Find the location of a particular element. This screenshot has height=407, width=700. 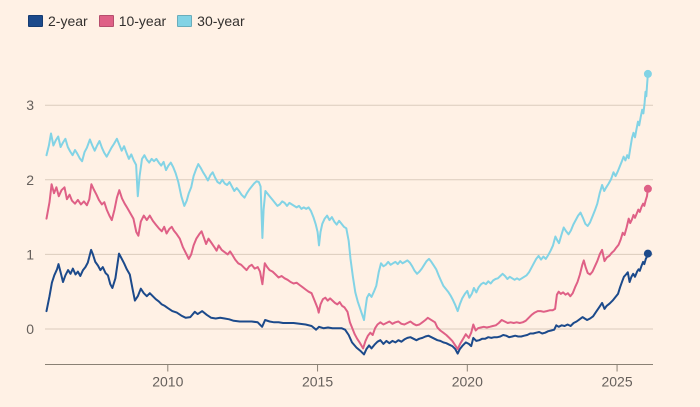

legend-item-10-year: 10-year is located at coordinates (132, 21).